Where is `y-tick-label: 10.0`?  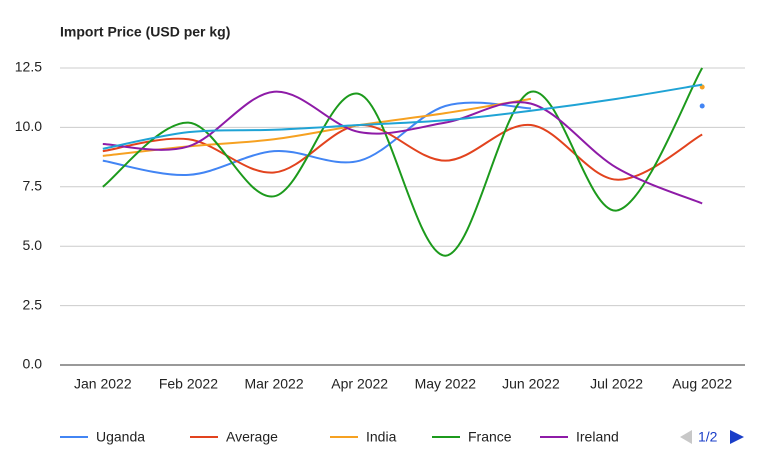
y-tick-label: 10.0 is located at coordinates (28, 126).